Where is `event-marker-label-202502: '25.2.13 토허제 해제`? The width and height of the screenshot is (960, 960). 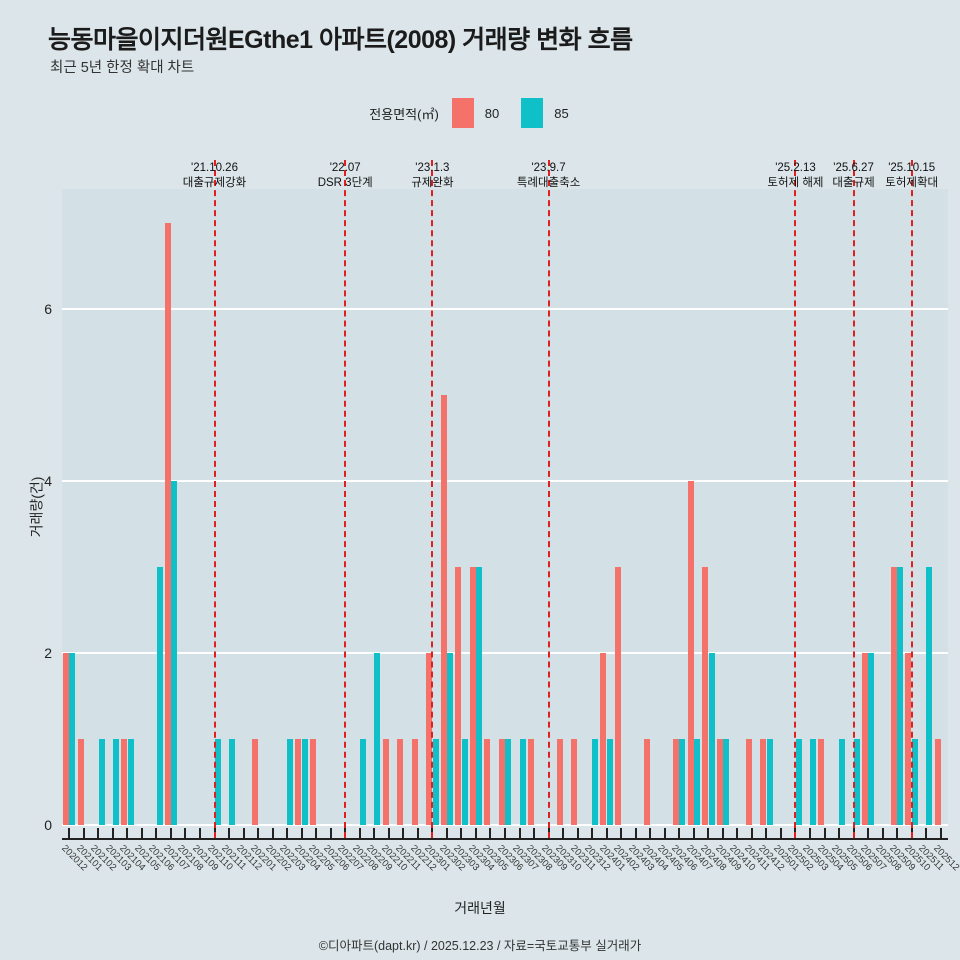
event-marker-label-202502: '25.2.13 토허제 해제 is located at coordinates (795, 176).